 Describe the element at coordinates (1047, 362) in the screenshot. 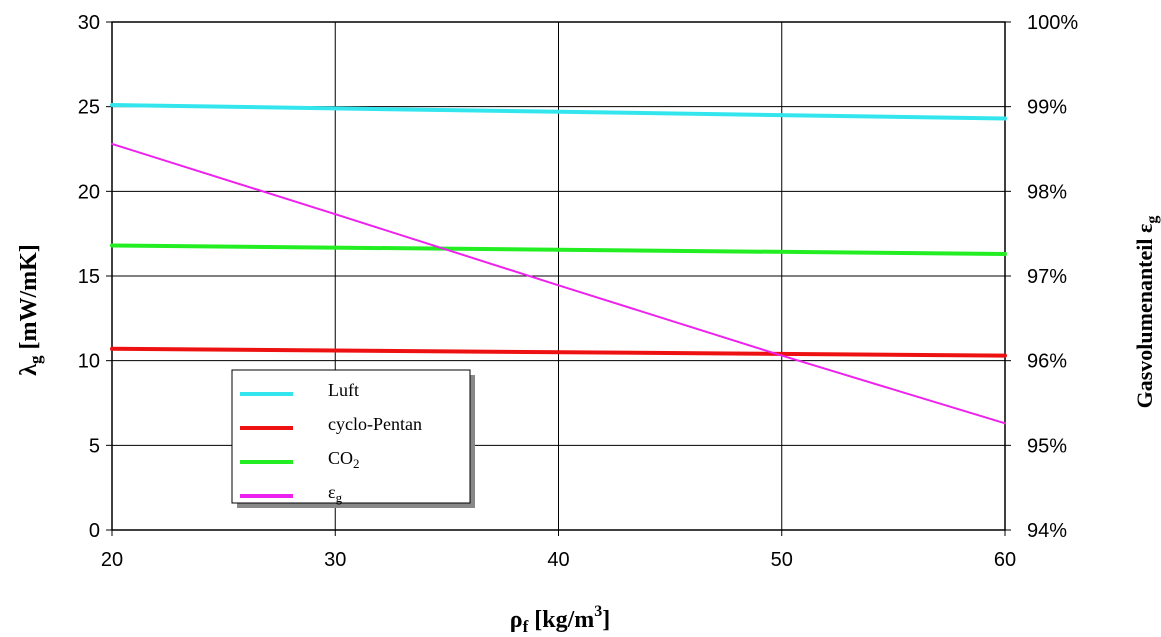

I see `y2-tick-label: 96%` at that location.